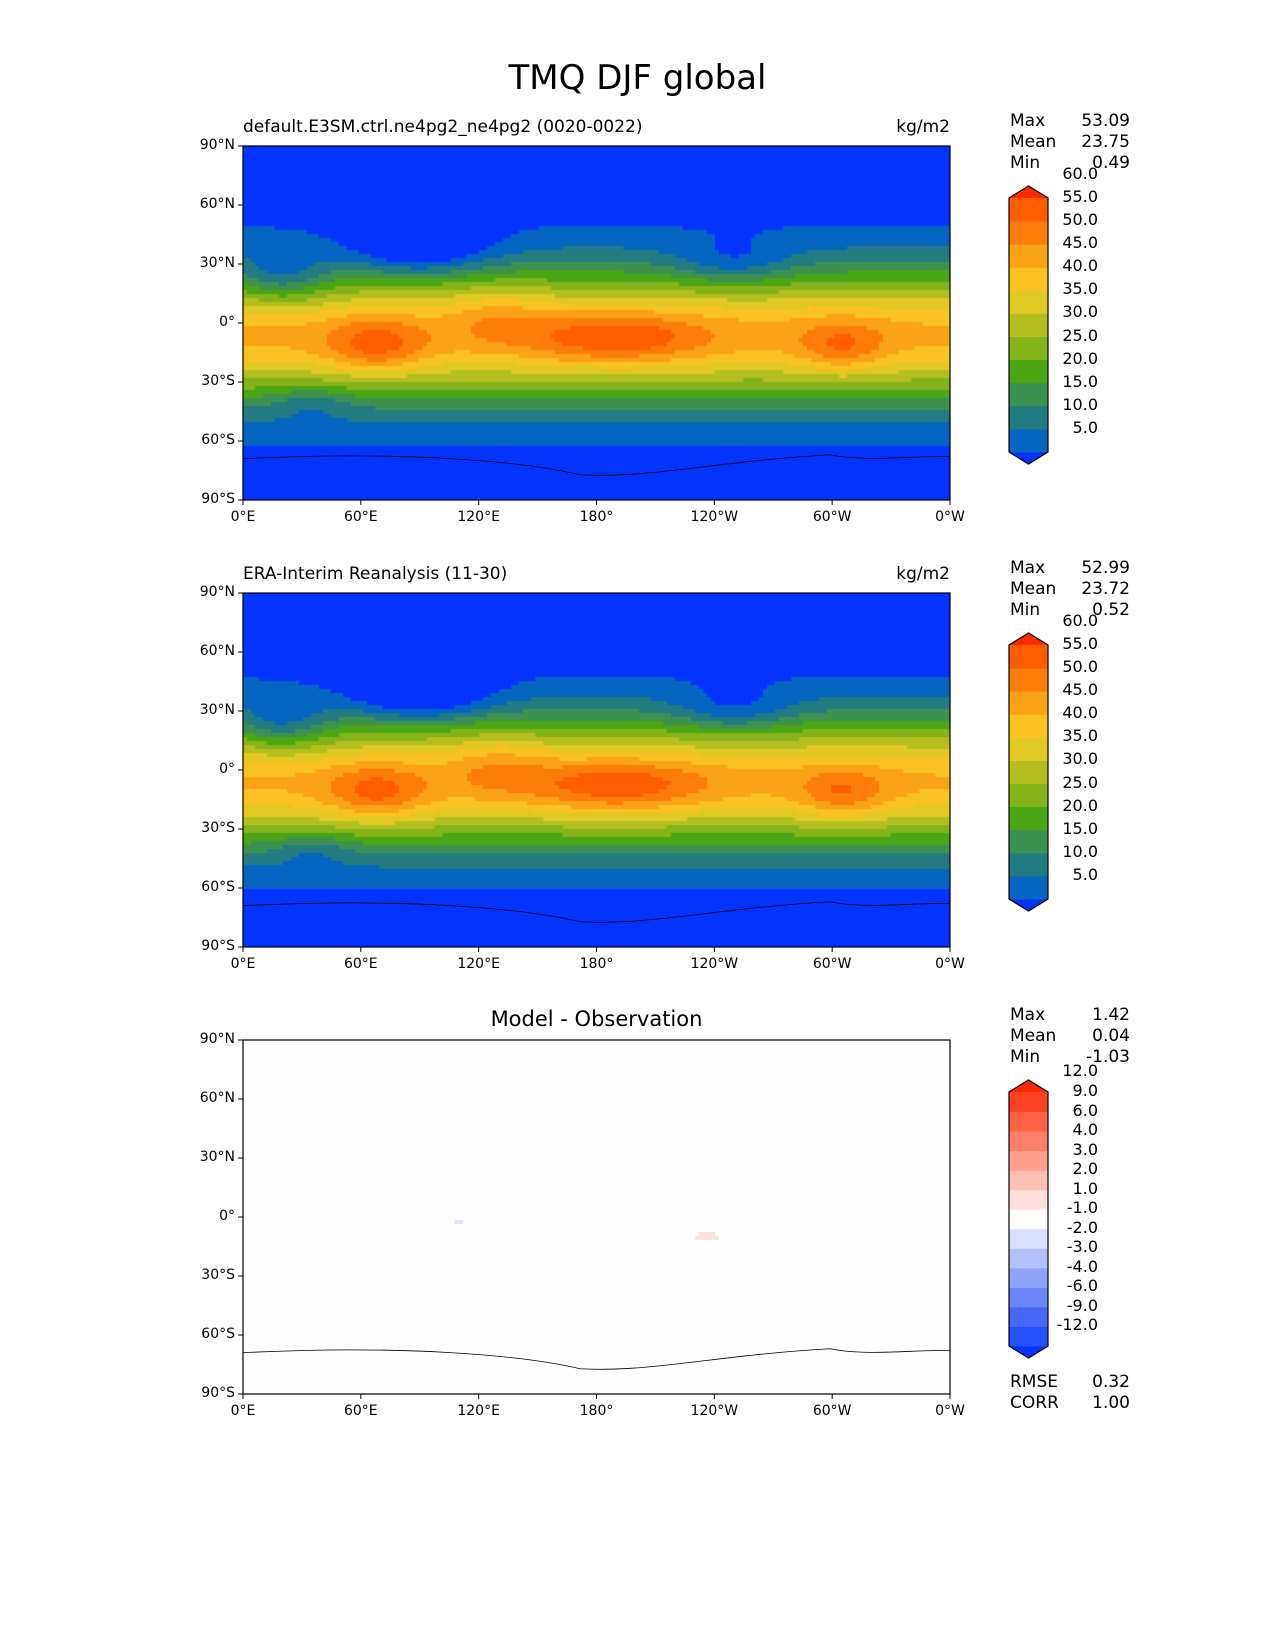 This screenshot has height=1650, width=1275. Describe the element at coordinates (1085, 1169) in the screenshot. I see `colorbar-tick-label: 2.0` at that location.